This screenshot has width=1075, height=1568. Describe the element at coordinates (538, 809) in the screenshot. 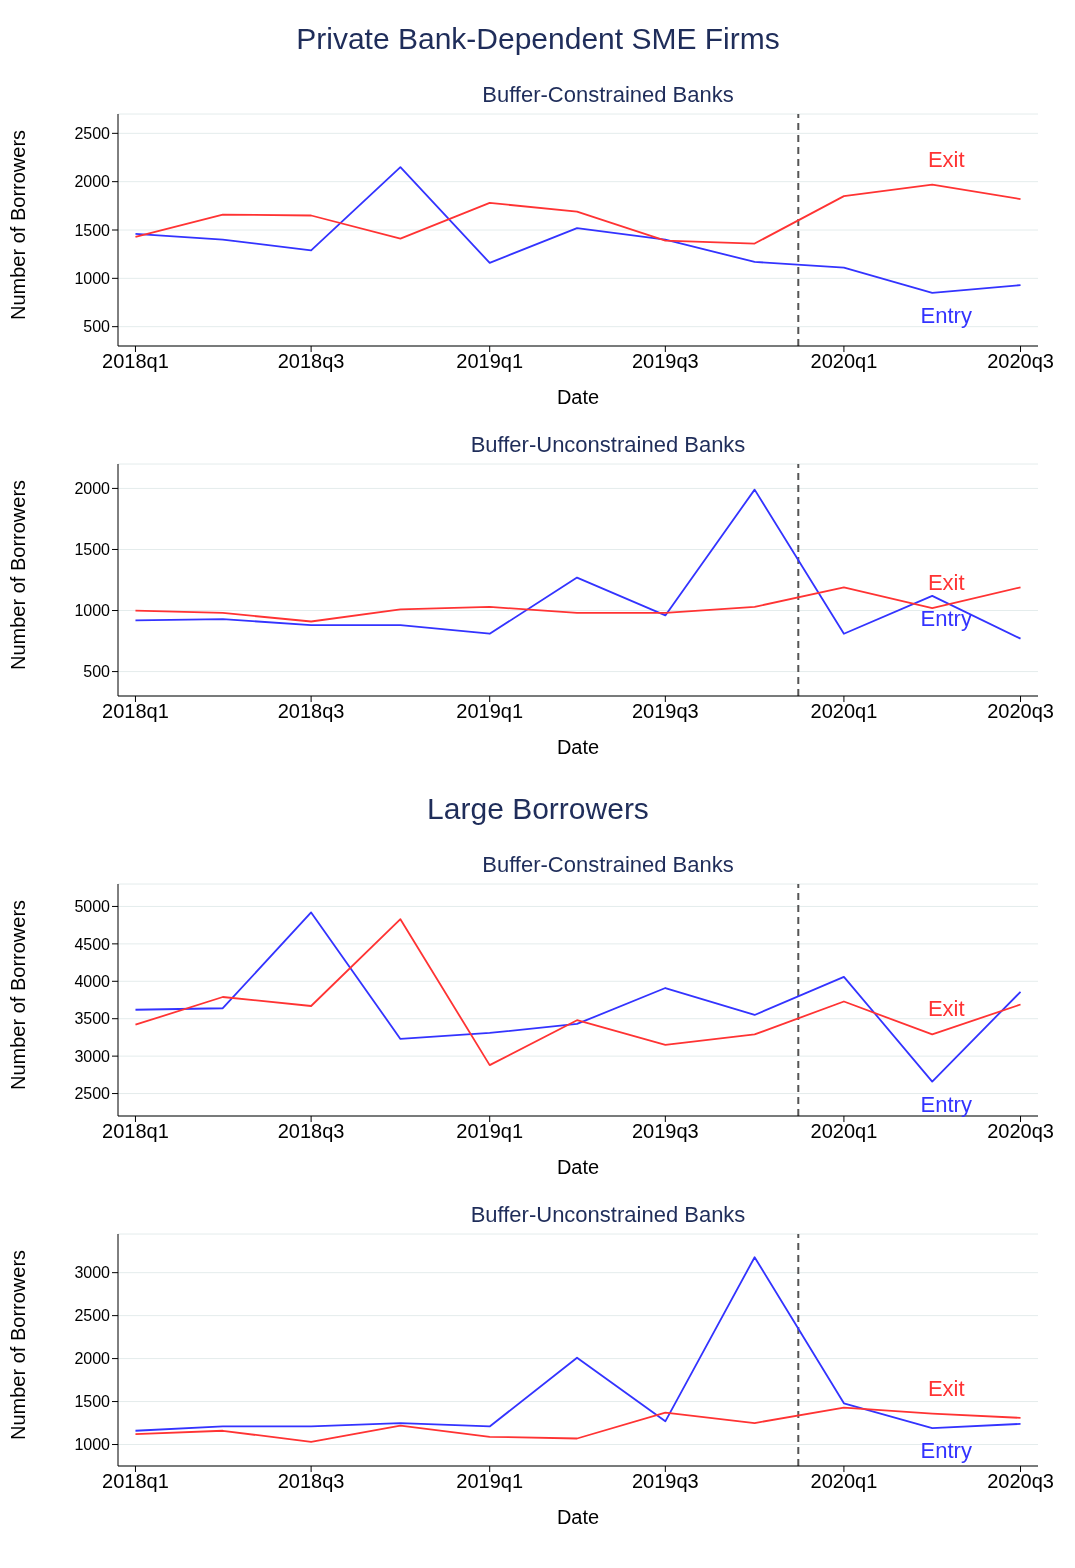

I see `text: Large Borrowers` at that location.